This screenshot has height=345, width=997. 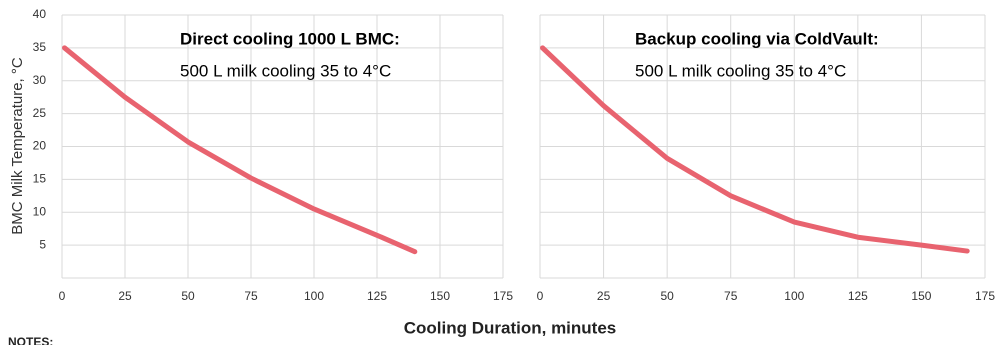 I want to click on y-tick-label: 40, so click(x=40, y=14).